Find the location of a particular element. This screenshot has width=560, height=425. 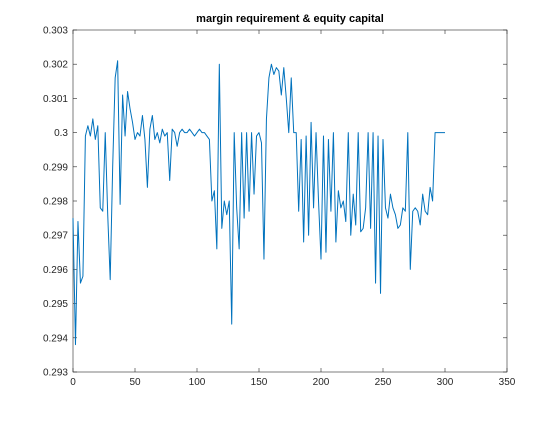

y-tick-label: 0.301 is located at coordinates (55, 99).